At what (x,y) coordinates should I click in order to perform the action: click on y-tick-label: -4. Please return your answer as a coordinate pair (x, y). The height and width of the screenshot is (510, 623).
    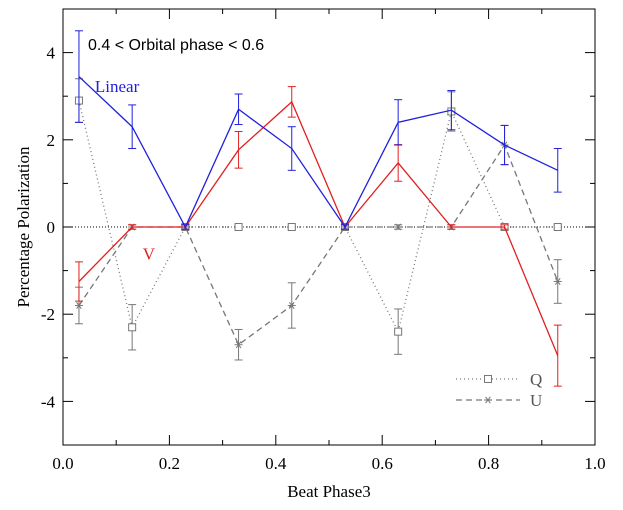
    Looking at the image, I should click on (48, 401).